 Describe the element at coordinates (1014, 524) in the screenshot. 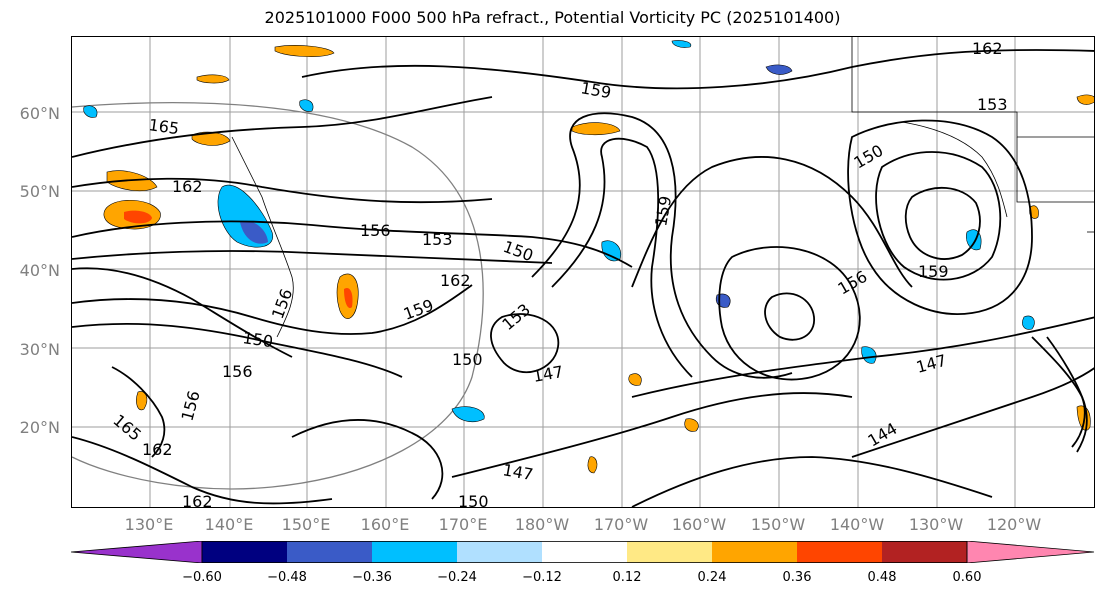

I see `lon-label-120w: 120°W` at that location.